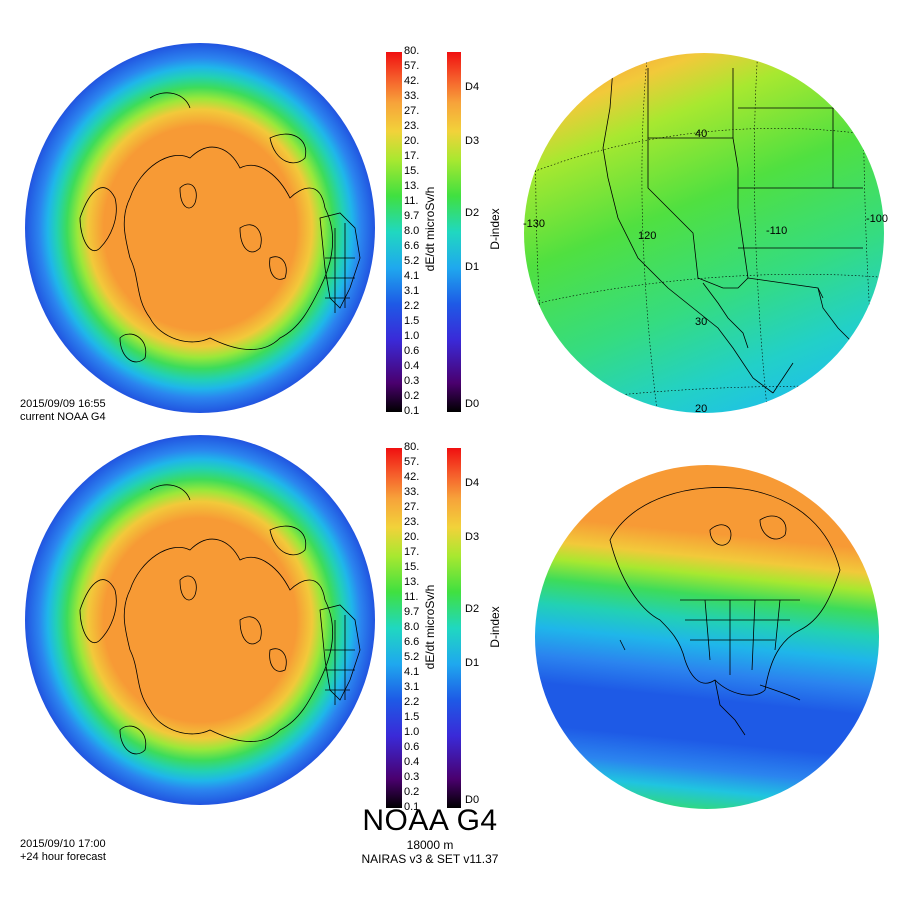  I want to click on lon-label-130: -130, so click(534, 224).